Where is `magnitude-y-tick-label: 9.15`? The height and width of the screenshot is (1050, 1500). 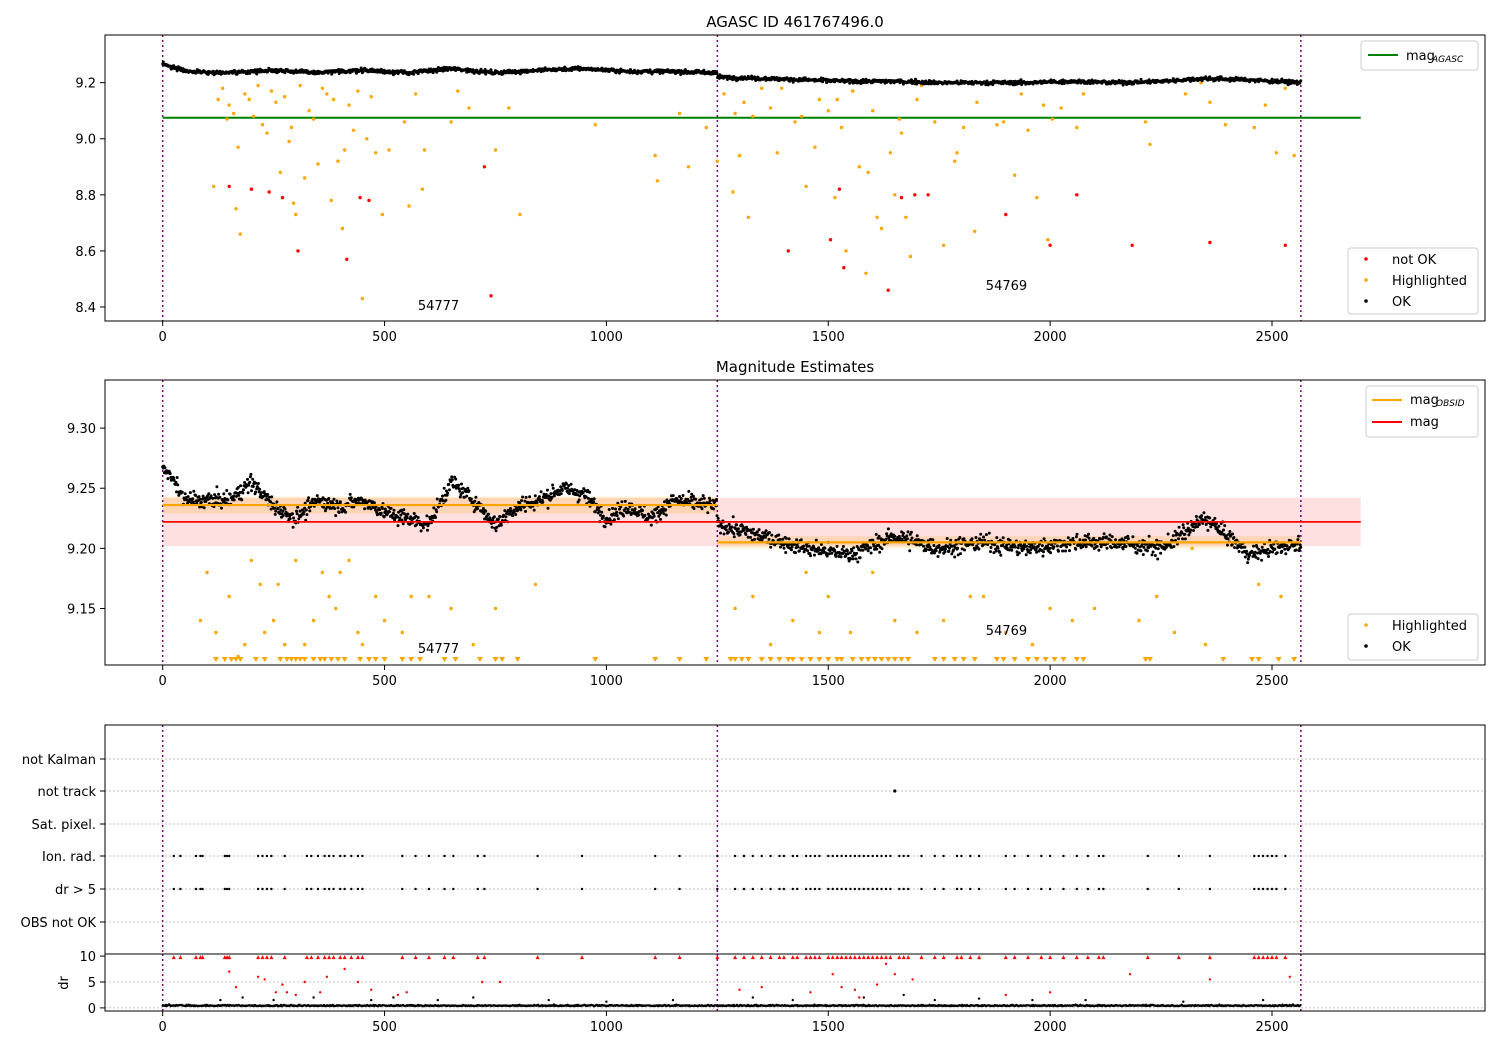
magnitude-y-tick-label: 9.15 is located at coordinates (81, 609).